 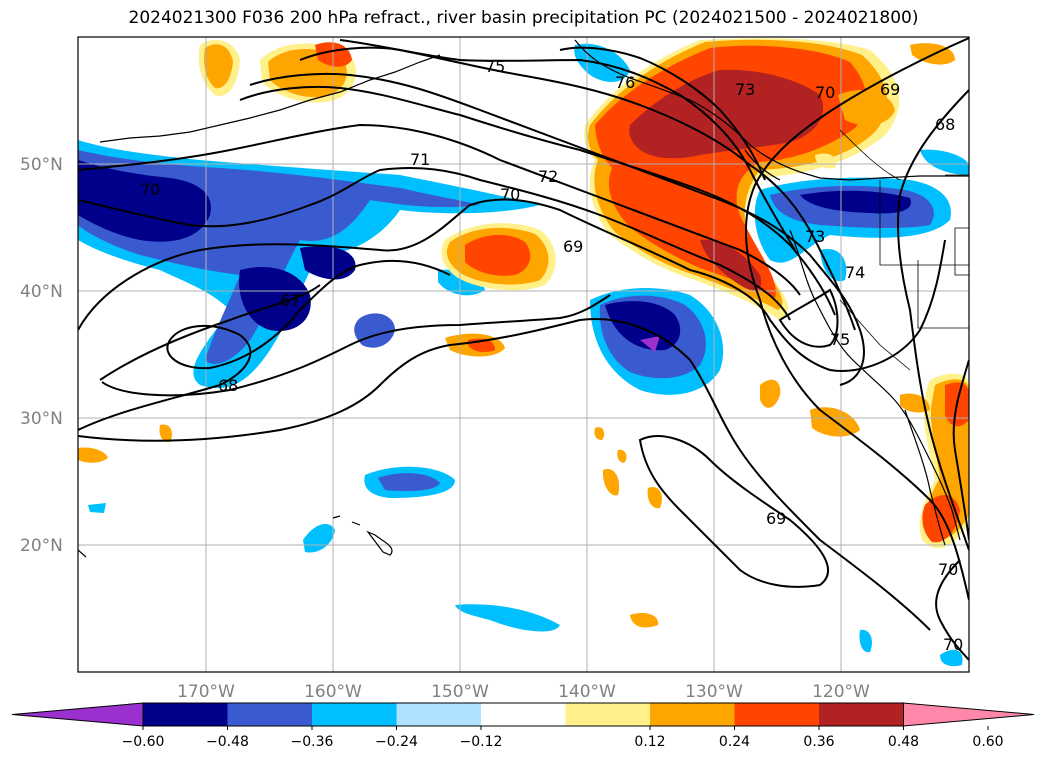 I want to click on lon-label: 160°W, so click(x=333, y=692).